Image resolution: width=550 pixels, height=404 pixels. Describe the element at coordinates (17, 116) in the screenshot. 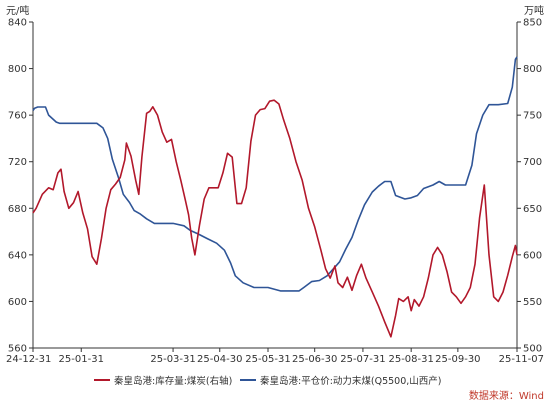

I see `left-tick-label: 760` at that location.